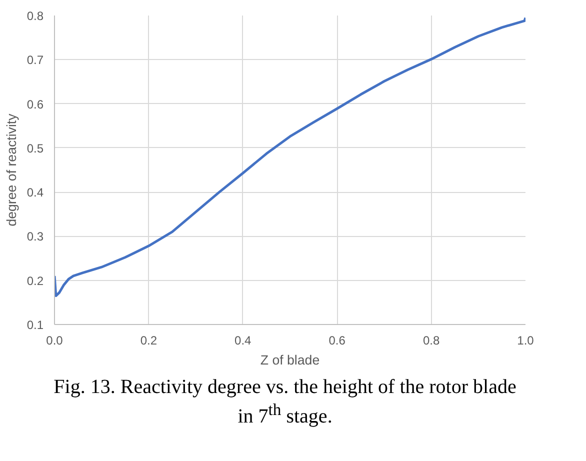 The height and width of the screenshot is (461, 586). Describe the element at coordinates (285, 402) in the screenshot. I see `caption: Fig. 13. Reactivity degree vs. the height of the rotor blade in 7$^{th}$ stage.` at that location.